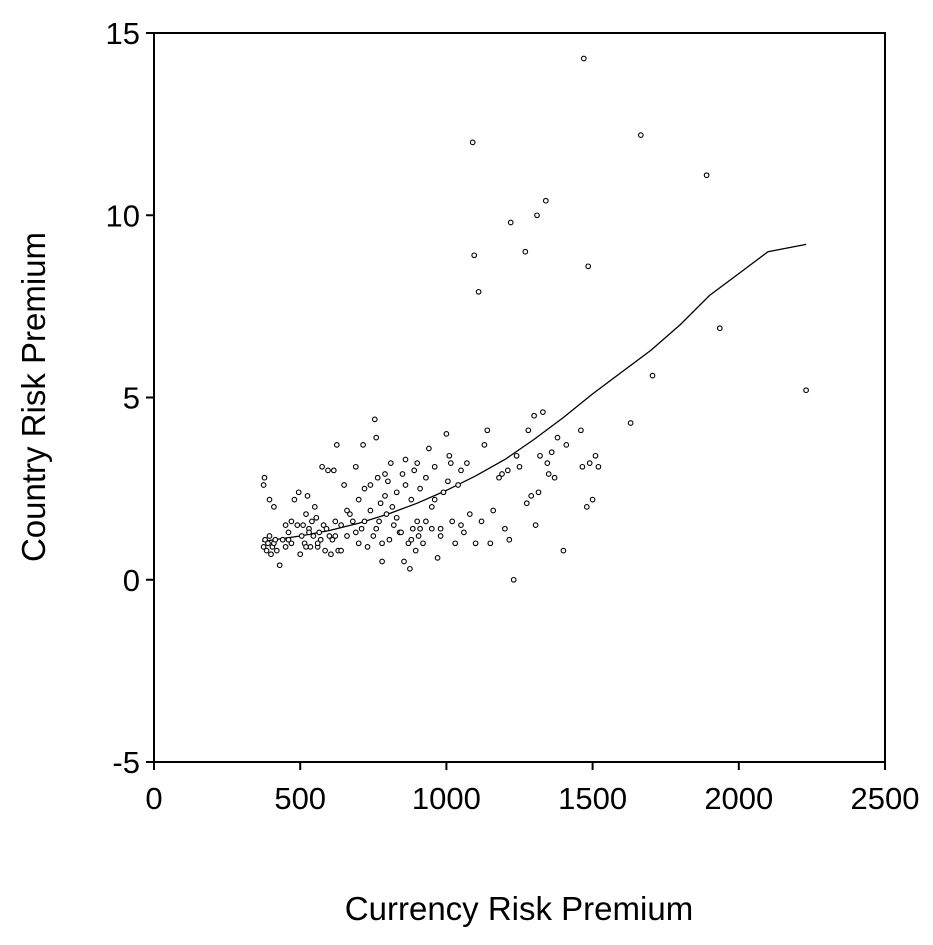 This screenshot has width=933, height=945. Describe the element at coordinates (446, 798) in the screenshot. I see `x-tick-label: 1000` at that location.